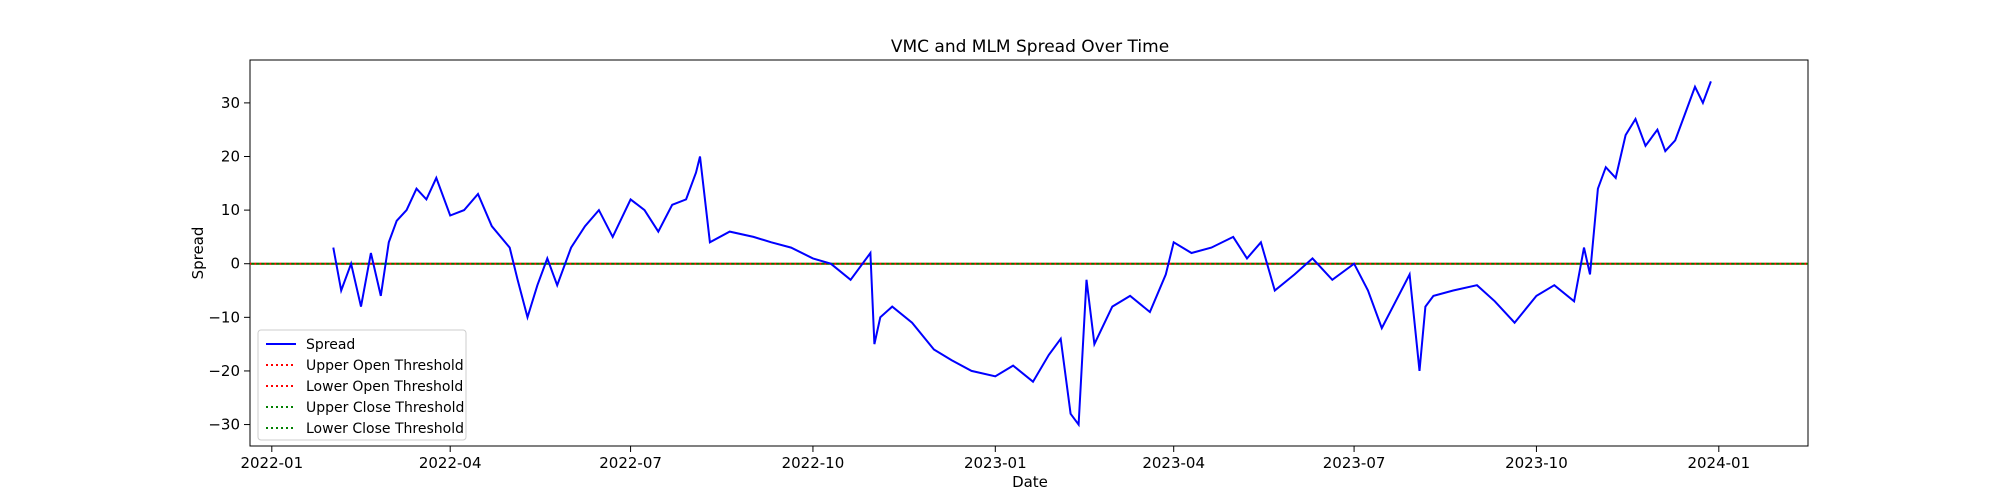  What do you see at coordinates (385, 429) in the screenshot?
I see `legend-label: Lower Close Threshold` at bounding box center [385, 429].